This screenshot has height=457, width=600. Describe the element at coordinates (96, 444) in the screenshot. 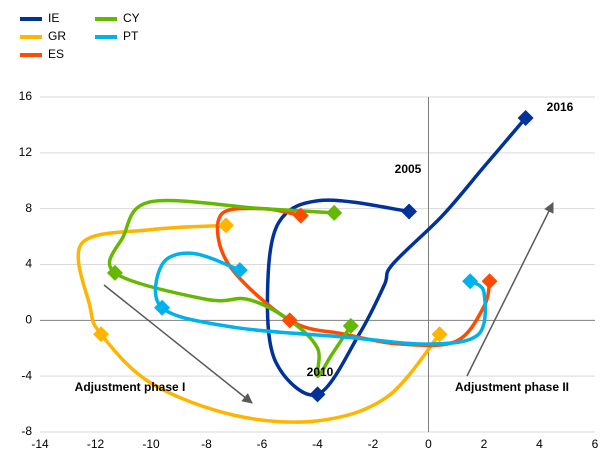

I see `x-tick-label: -12` at that location.